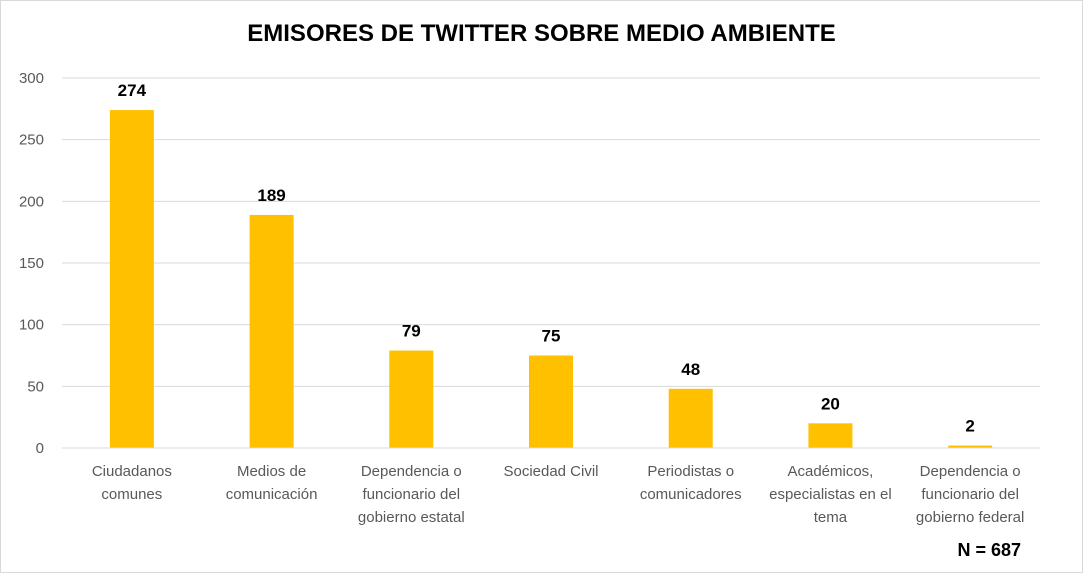 Image resolution: width=1083 pixels, height=573 pixels. Describe the element at coordinates (830, 494) in the screenshot. I see `x-tick-label: Académicos, especialistas en el tema` at that location.